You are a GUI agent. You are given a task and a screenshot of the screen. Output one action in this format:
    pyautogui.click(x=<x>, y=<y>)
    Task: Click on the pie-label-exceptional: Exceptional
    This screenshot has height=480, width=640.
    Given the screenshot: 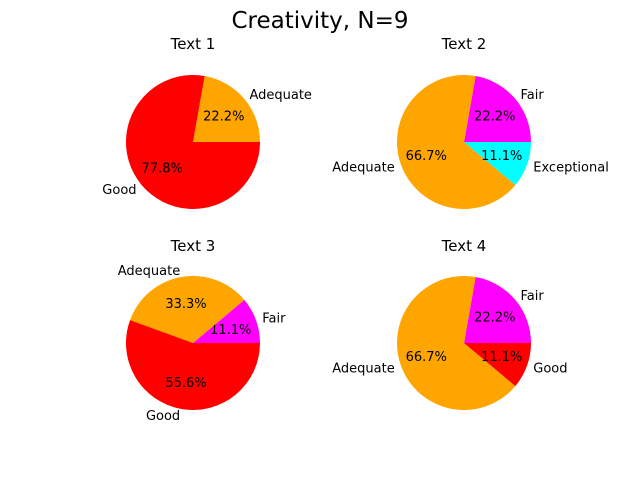 What is the action you would take?
    pyautogui.click(x=571, y=168)
    